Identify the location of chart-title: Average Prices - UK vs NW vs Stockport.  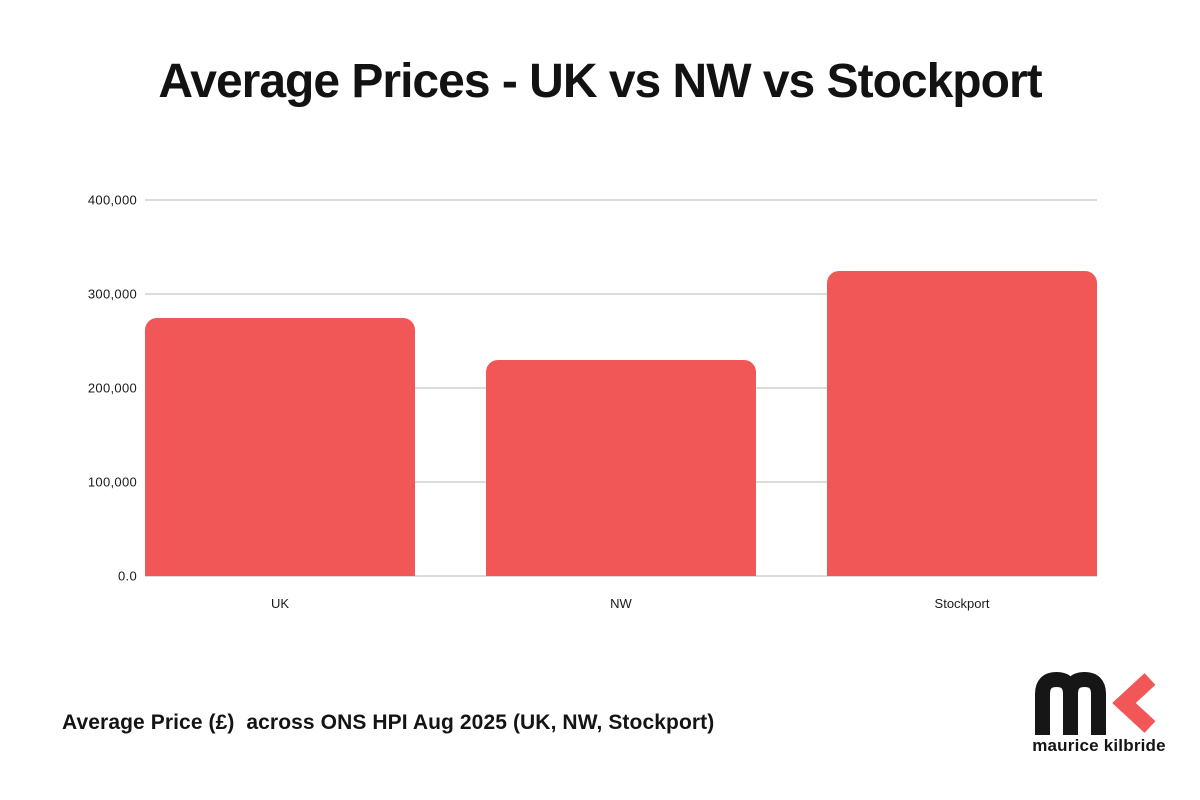
(600, 81).